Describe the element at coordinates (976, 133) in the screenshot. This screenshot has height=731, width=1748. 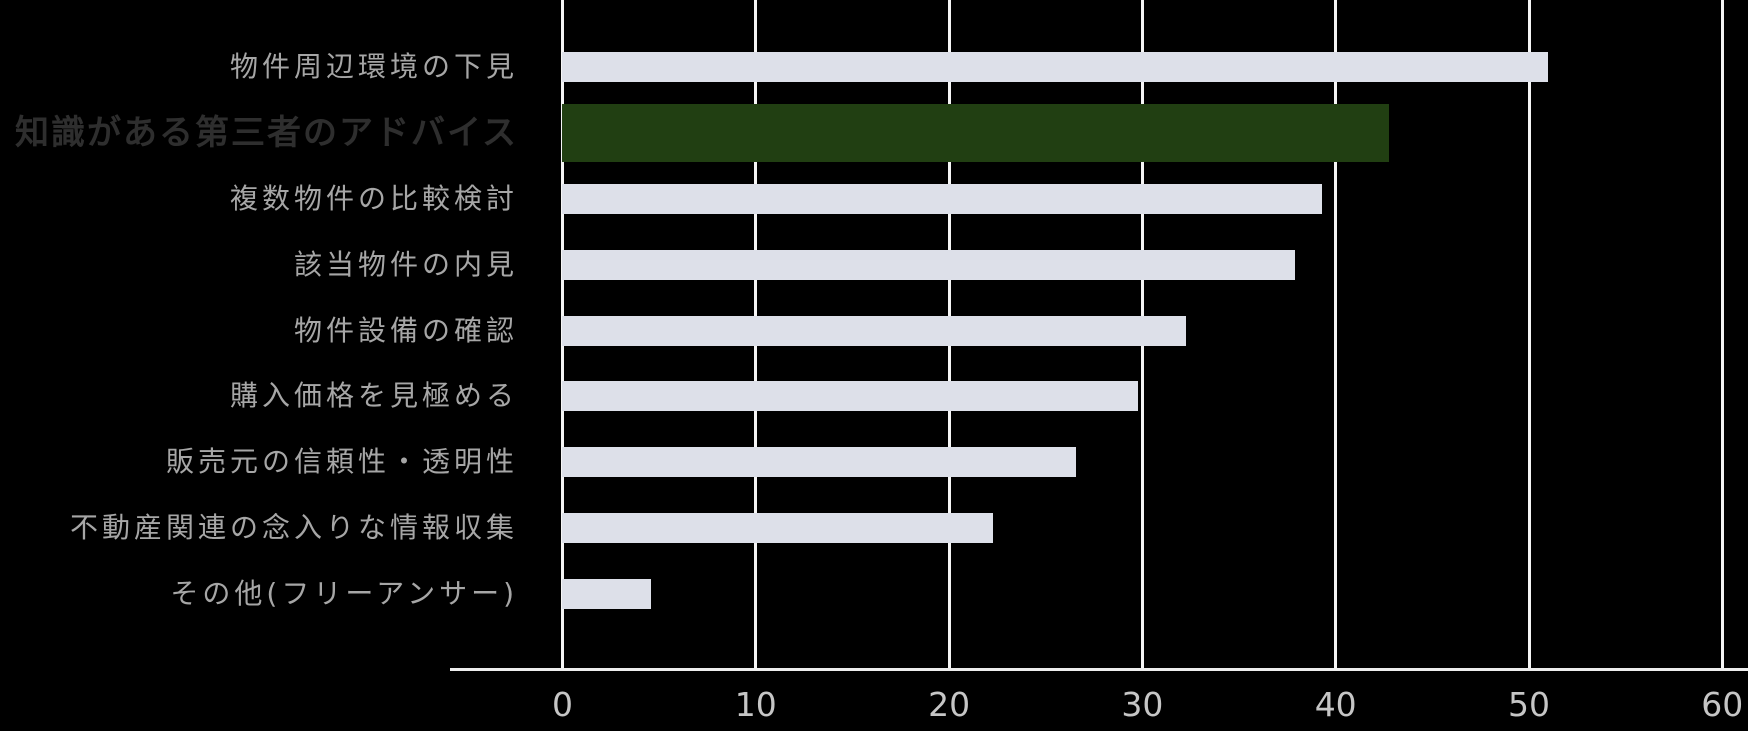
I see `bar-highlighted` at that location.